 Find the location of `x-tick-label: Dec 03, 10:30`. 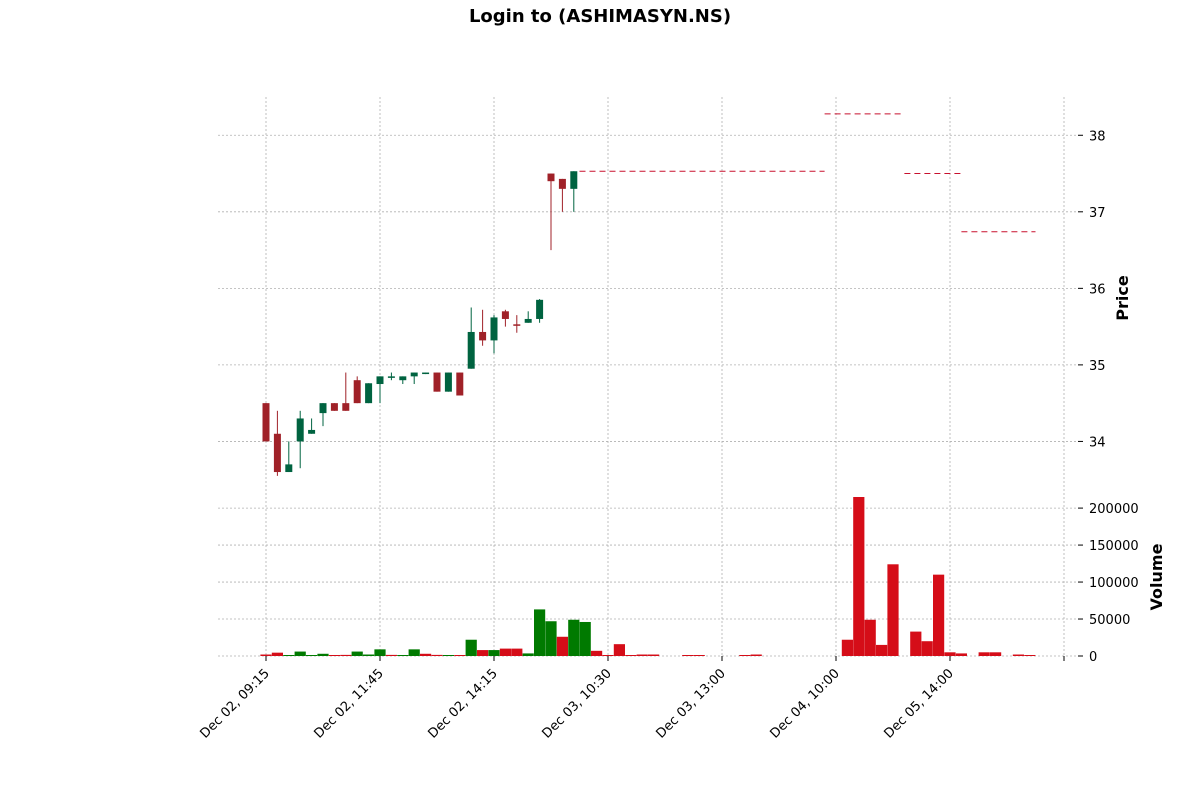

x-tick-label: Dec 03, 10:30 is located at coordinates (576, 703).